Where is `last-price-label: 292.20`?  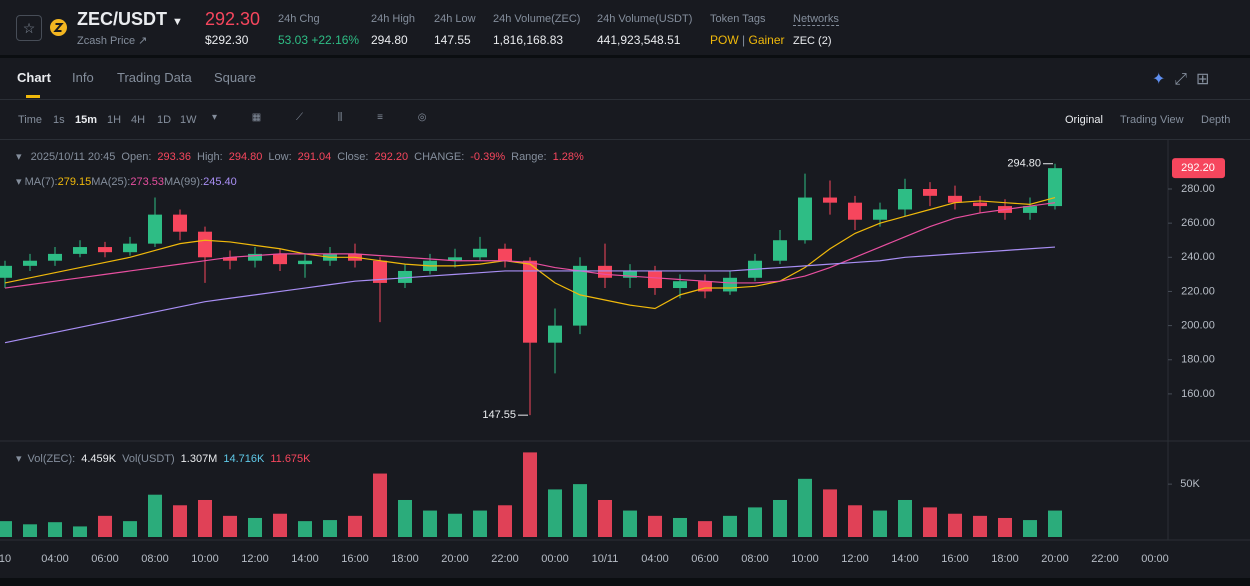 last-price-label: 292.20 is located at coordinates (1198, 168).